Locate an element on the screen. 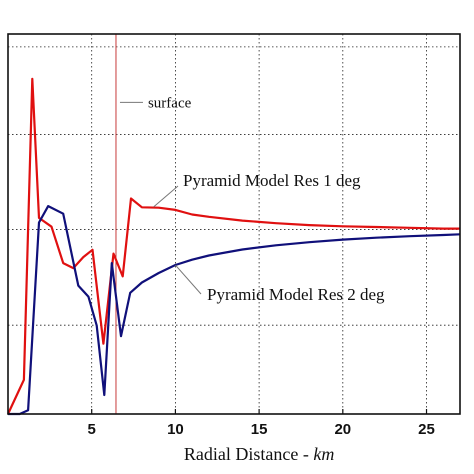  x-axis-label-unit: km is located at coordinates (323, 454).